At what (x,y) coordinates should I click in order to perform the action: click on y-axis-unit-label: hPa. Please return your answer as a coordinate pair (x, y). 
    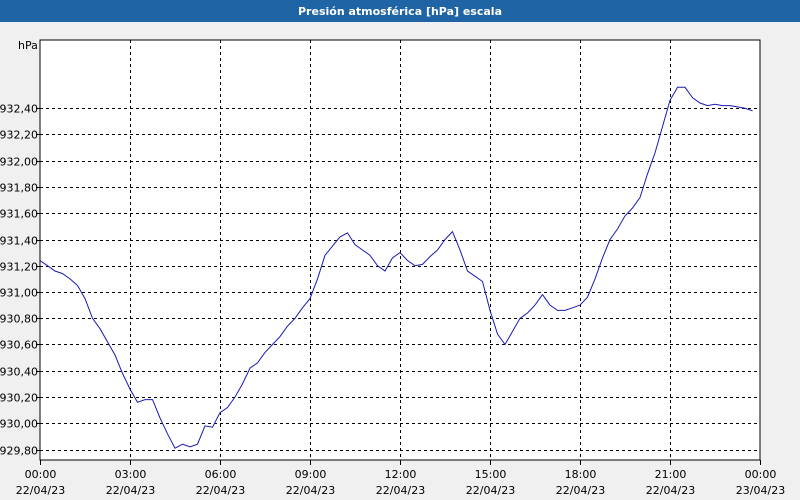
    Looking at the image, I should click on (28, 45).